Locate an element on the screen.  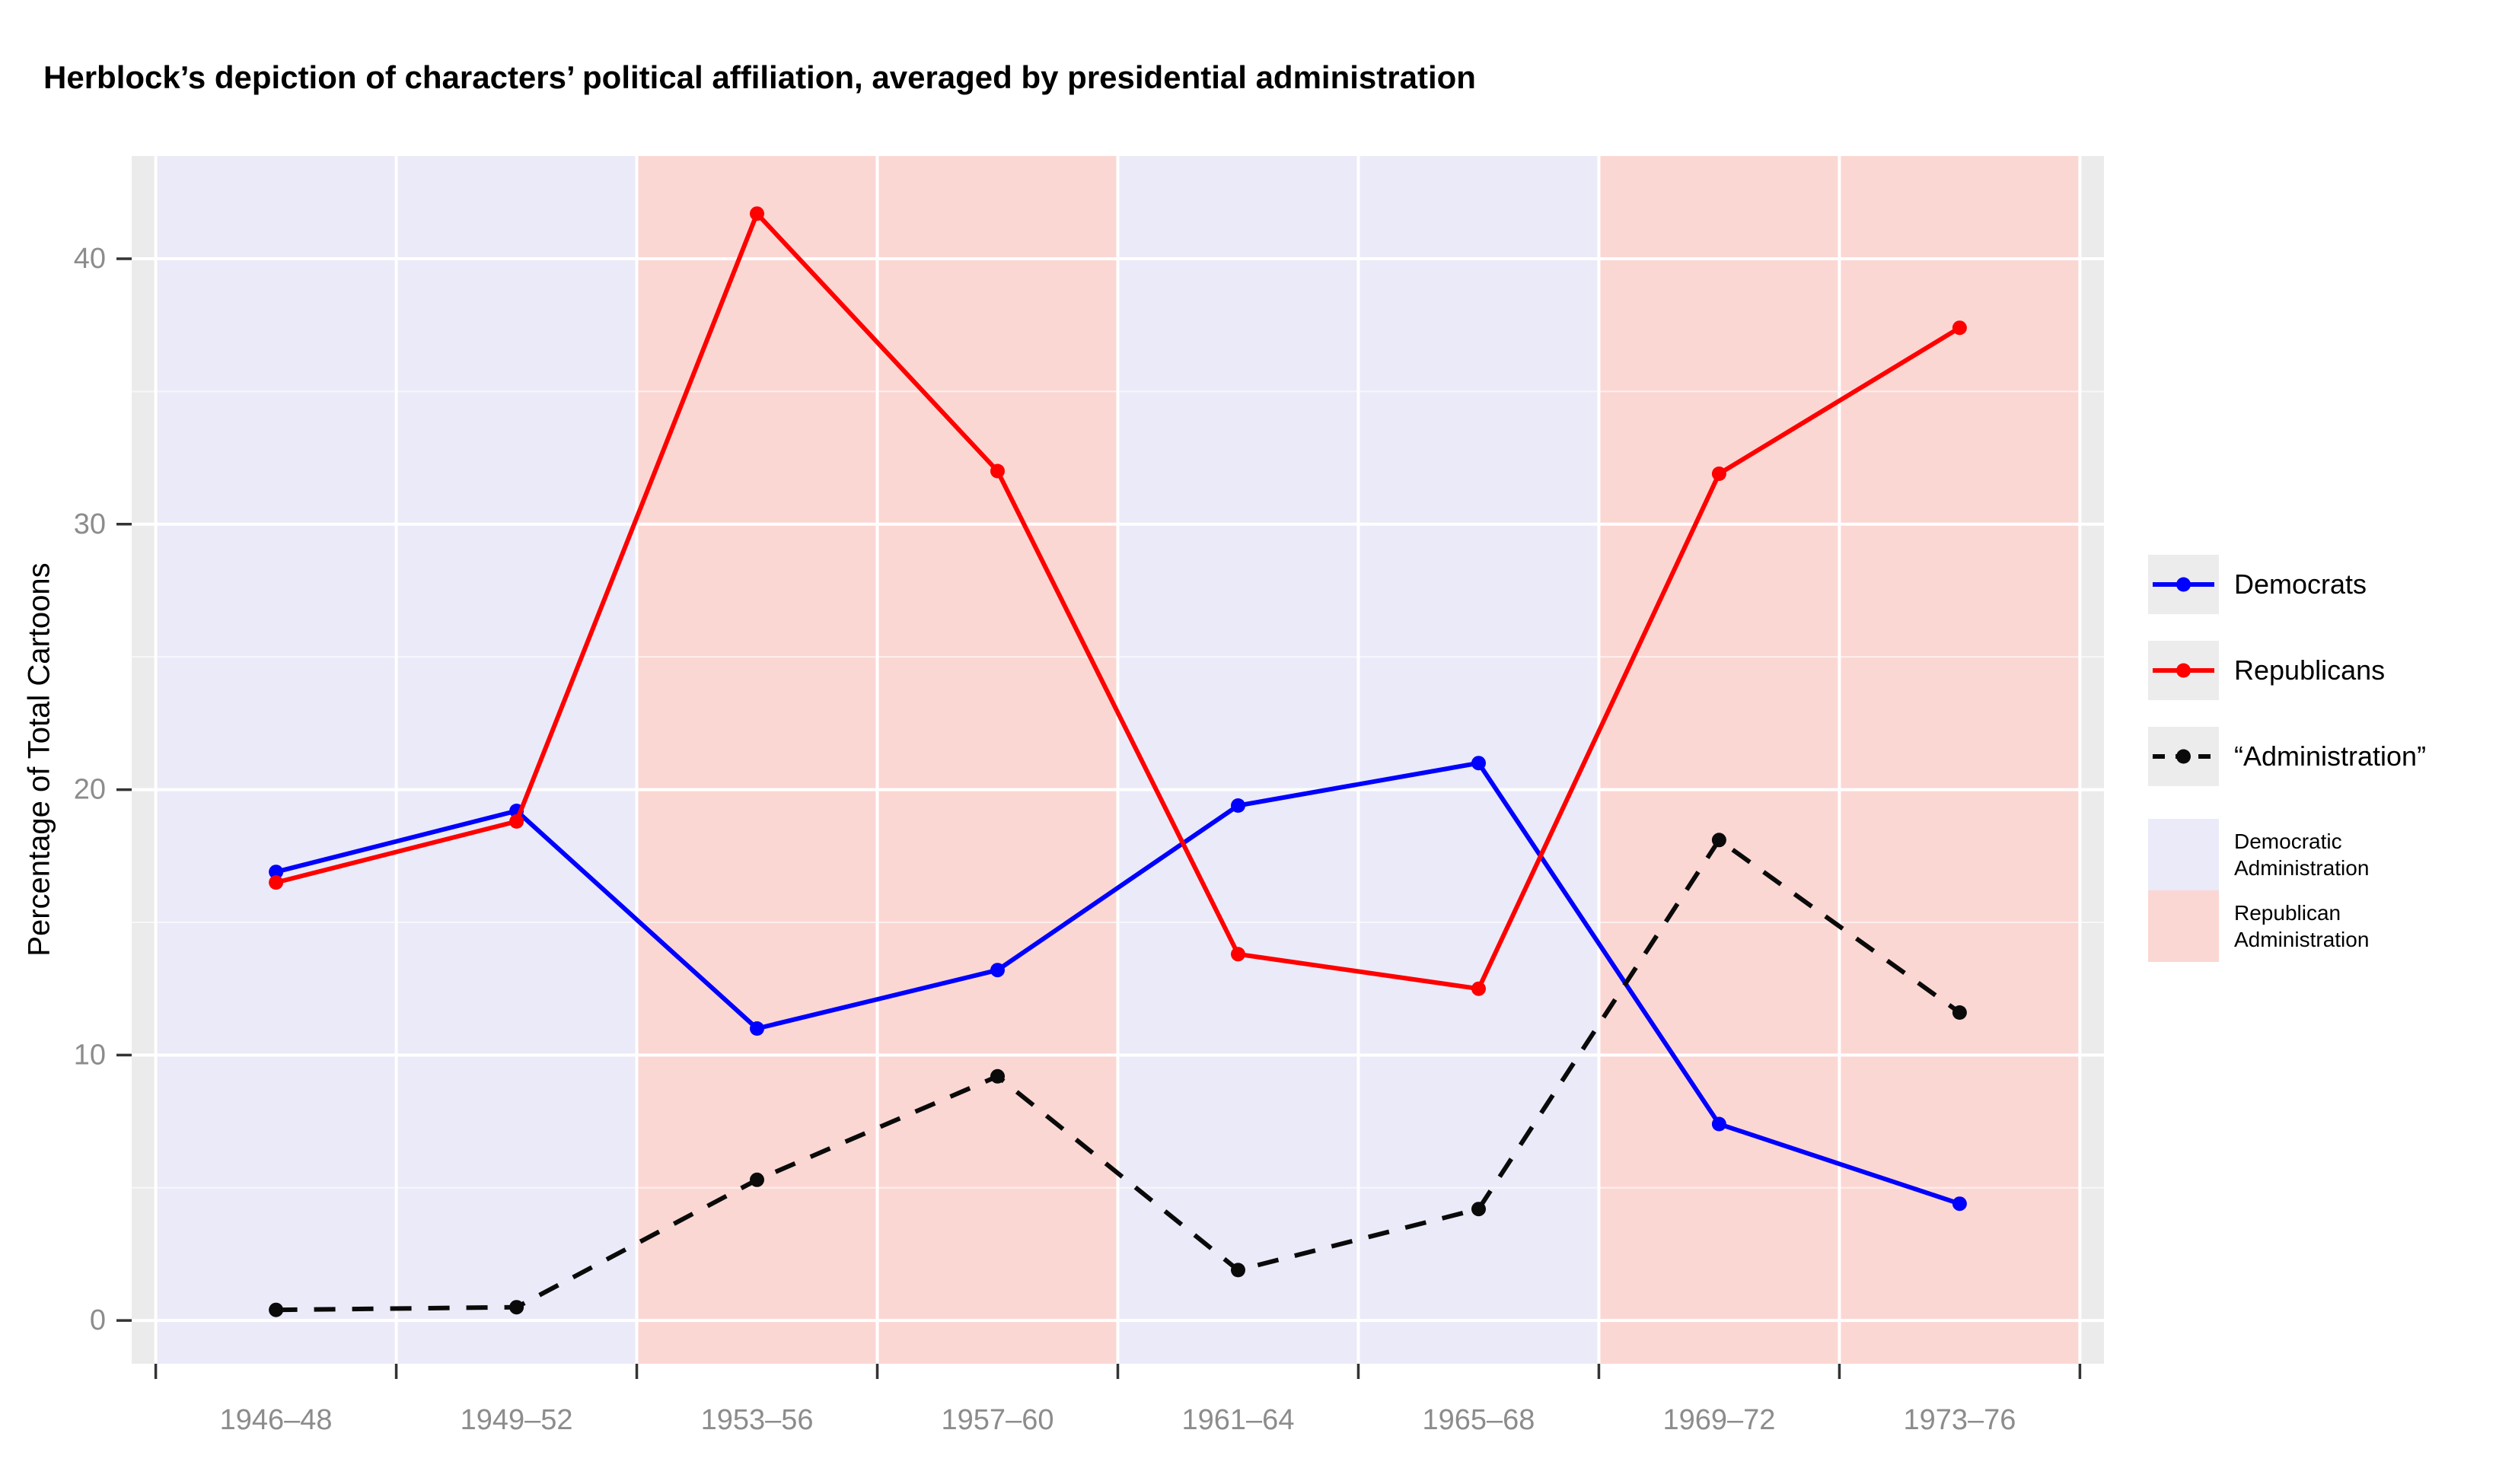
y-tick-label: 40 is located at coordinates (90, 259).